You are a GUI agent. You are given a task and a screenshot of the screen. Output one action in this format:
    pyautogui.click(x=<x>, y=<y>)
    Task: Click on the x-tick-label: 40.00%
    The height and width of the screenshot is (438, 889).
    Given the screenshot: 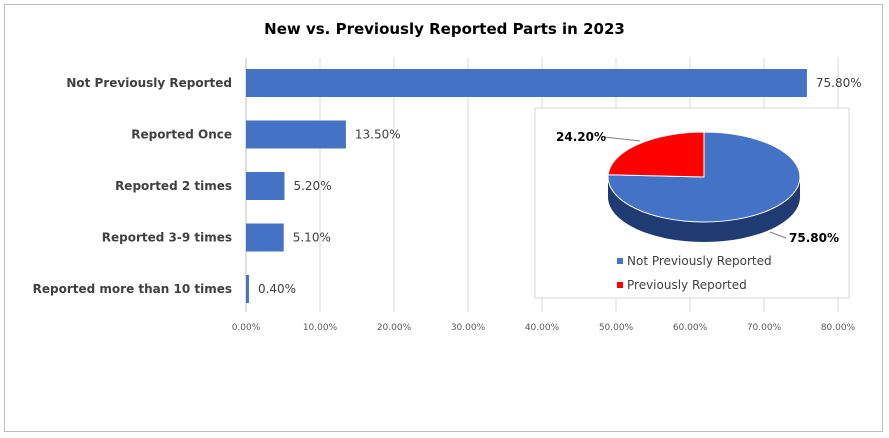 What is the action you would take?
    pyautogui.click(x=542, y=328)
    